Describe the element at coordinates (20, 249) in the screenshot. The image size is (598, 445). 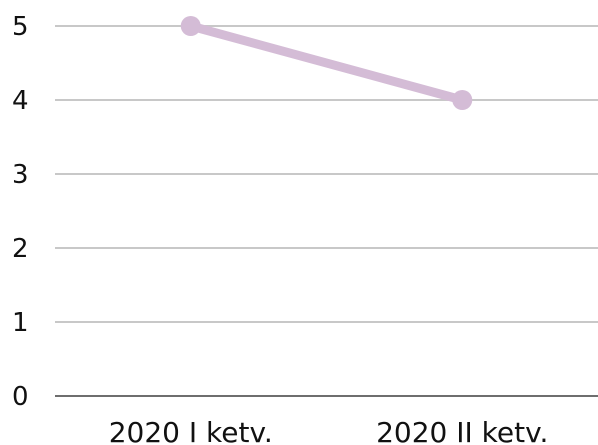
I see `y-tick-label: 2` at that location.